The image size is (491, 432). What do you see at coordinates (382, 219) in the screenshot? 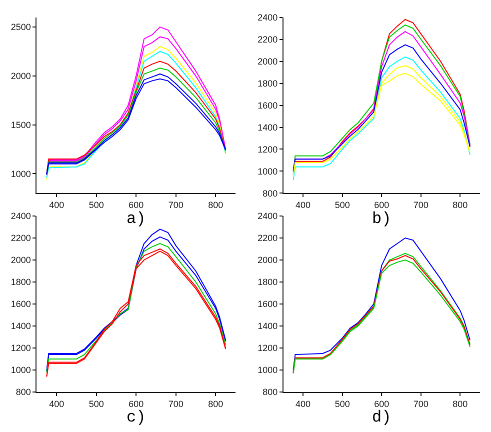
I see `x-axis-title: b)` at bounding box center [382, 219].